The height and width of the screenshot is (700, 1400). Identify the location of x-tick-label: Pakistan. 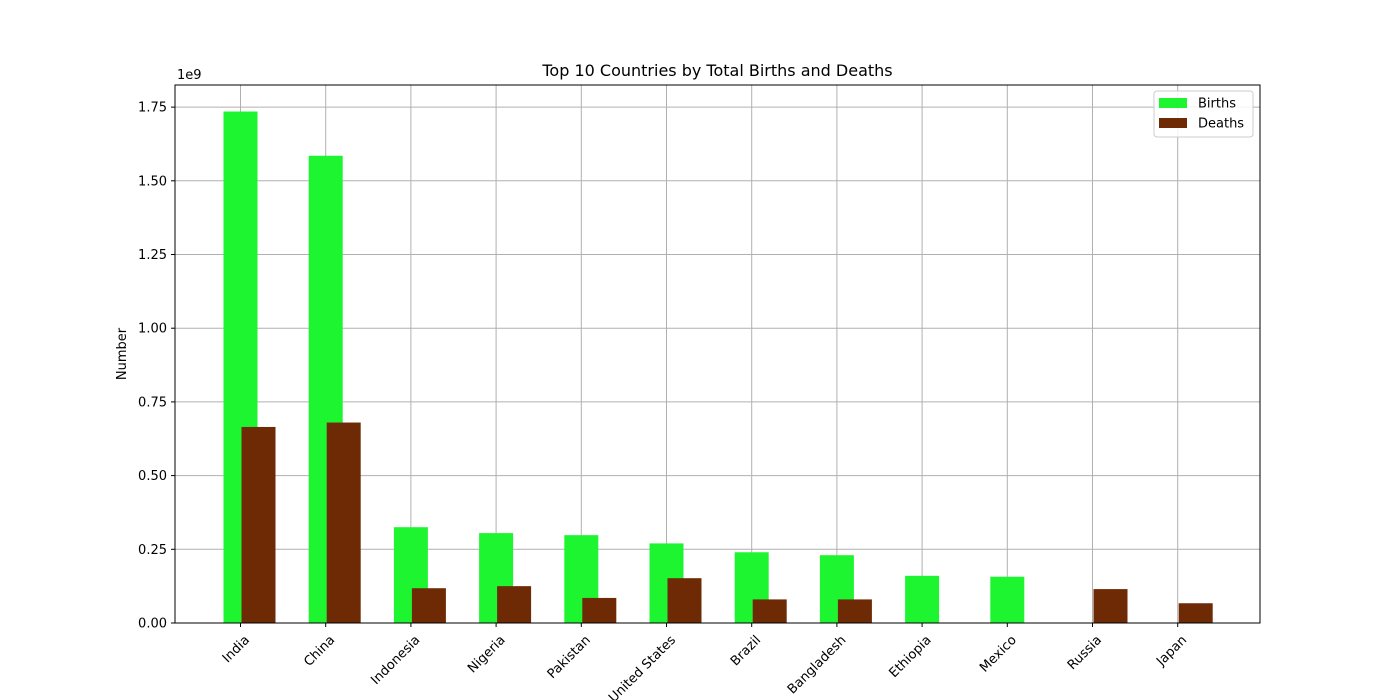
(569, 657).